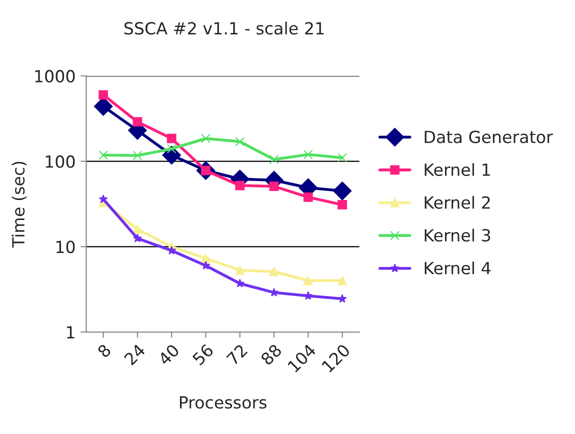 This screenshot has width=575, height=434. What do you see at coordinates (135, 354) in the screenshot?
I see `x-tick-label: 24` at bounding box center [135, 354].